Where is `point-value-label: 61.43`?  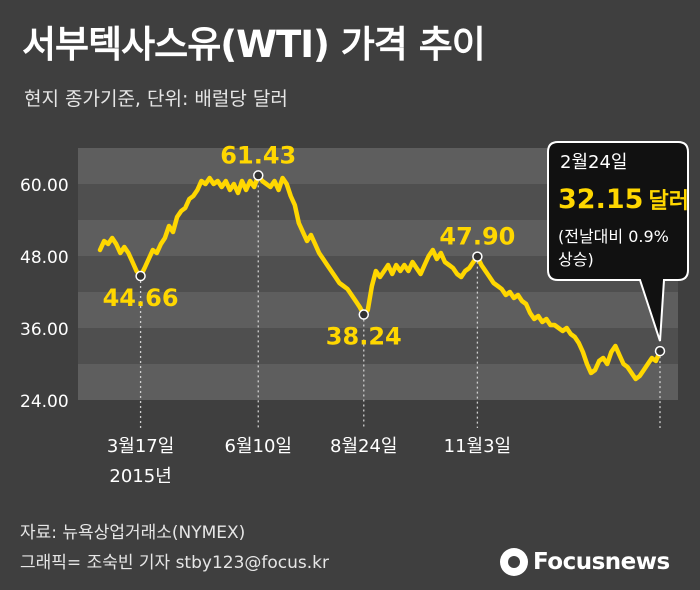 point-value-label: 61.43 is located at coordinates (258, 155).